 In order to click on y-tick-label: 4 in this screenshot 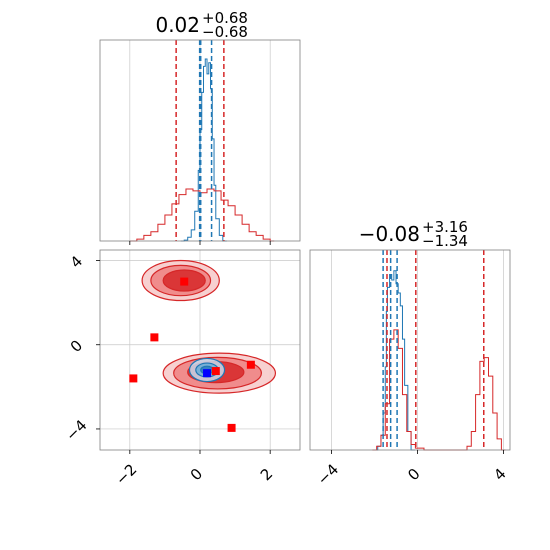, I will do `click(76, 261)`.